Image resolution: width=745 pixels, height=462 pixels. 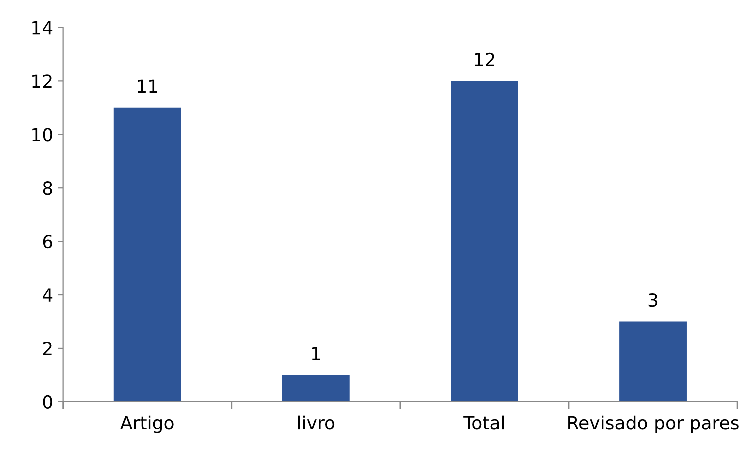 I want to click on y-tick-label: 12, so click(x=42, y=81).